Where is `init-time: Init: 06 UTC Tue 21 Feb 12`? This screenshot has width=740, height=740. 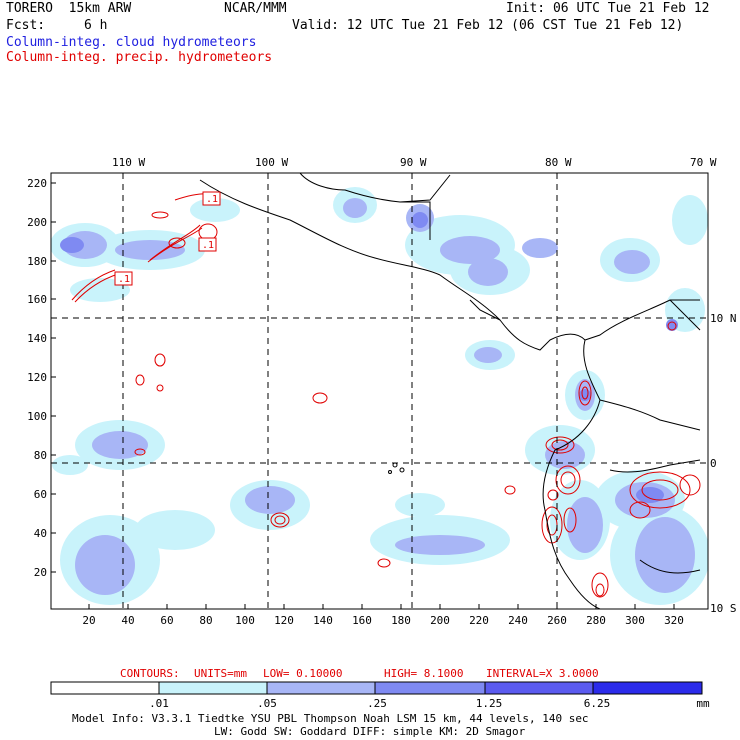 init-time: Init: 06 UTC Tue 21 Feb 12 is located at coordinates (608, 8).